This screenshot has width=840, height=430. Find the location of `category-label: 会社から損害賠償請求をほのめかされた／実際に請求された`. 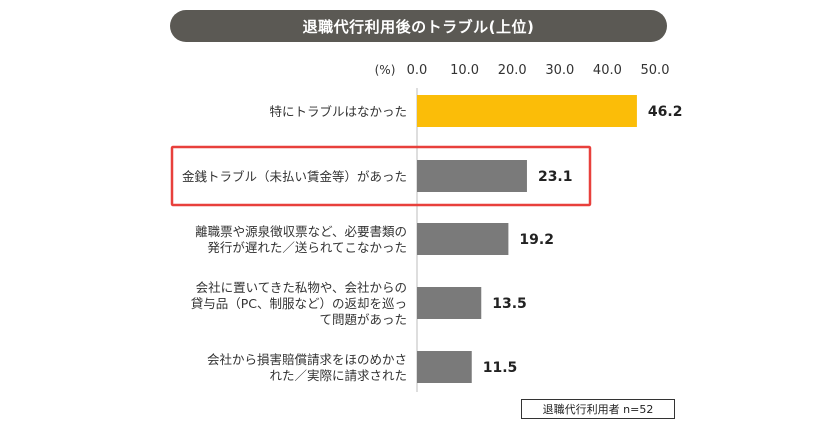

category-label: 会社から損害賠償請求をほのめかされた／実際に請求された is located at coordinates (307, 367).